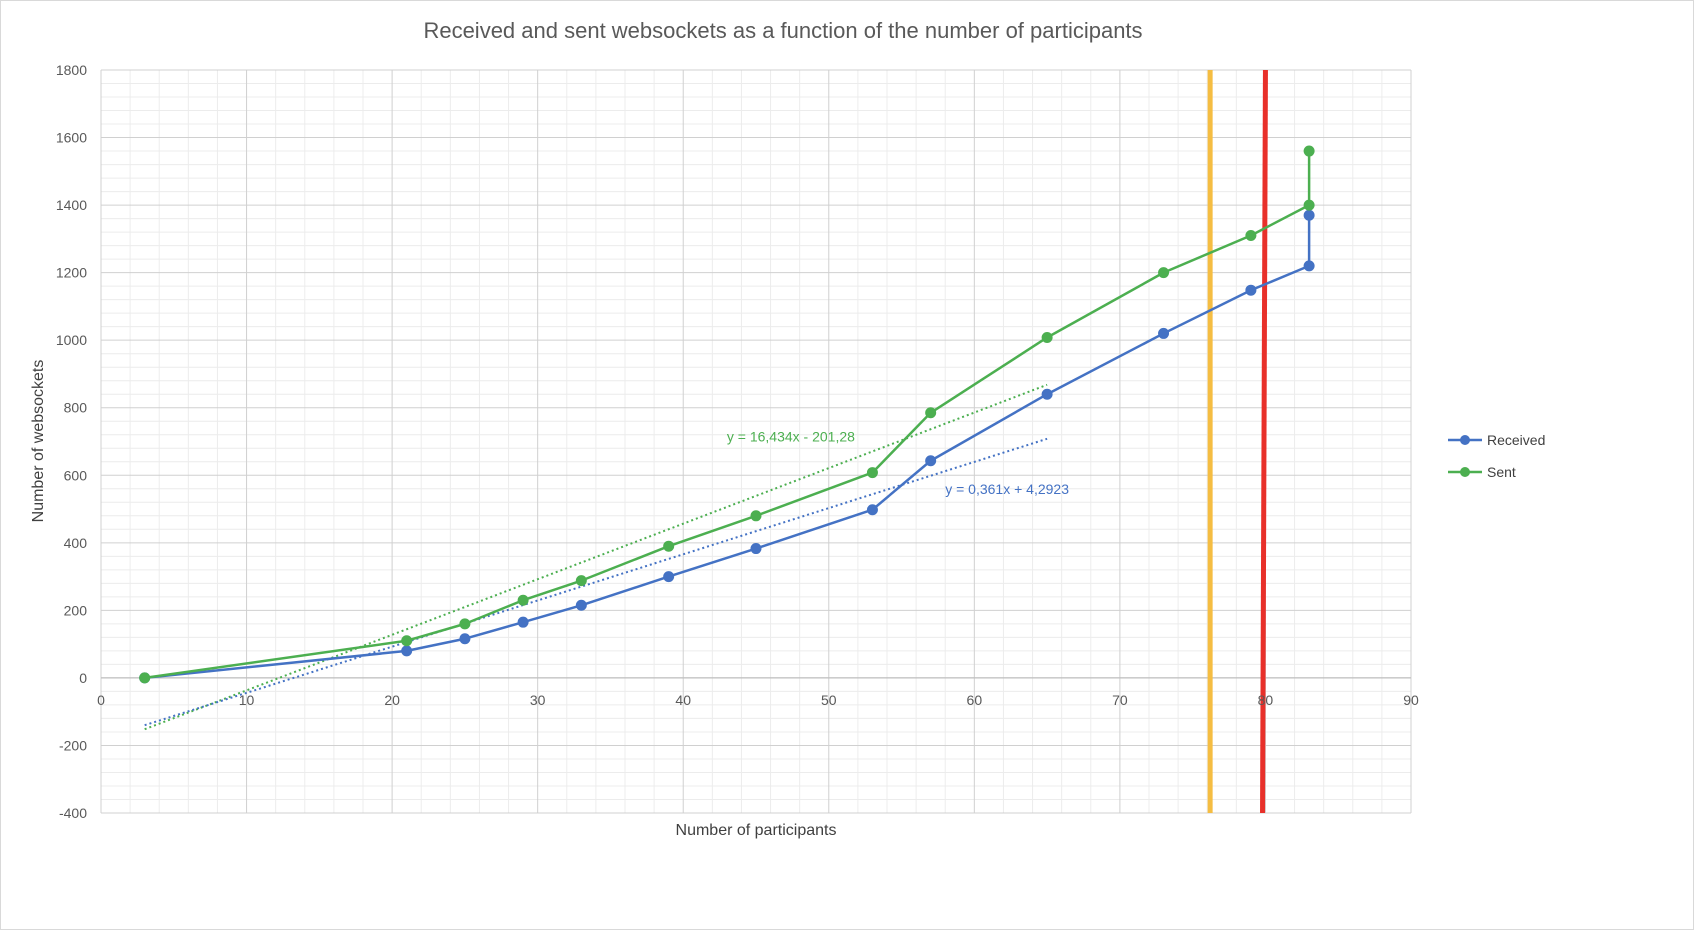  What do you see at coordinates (71, 70) in the screenshot?
I see `y-tick-label: 1800` at bounding box center [71, 70].